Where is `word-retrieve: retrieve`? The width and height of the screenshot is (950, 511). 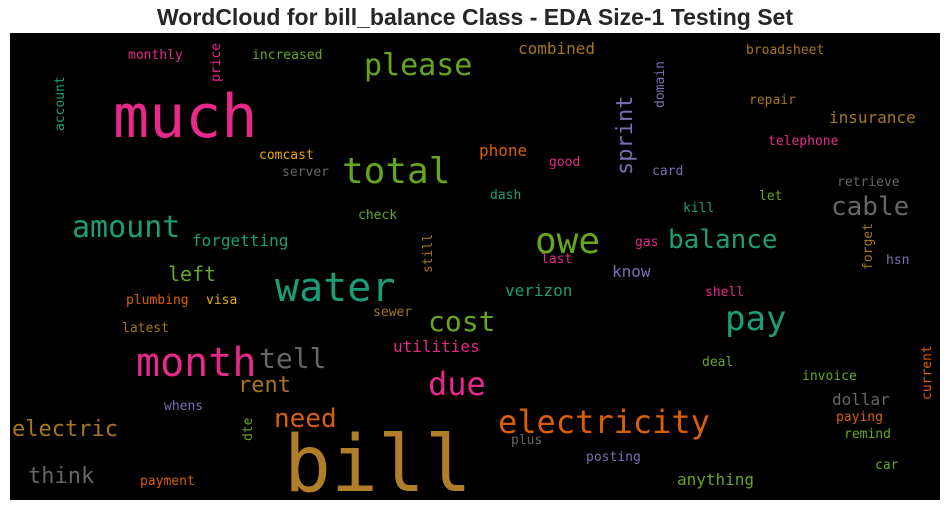 word-retrieve: retrieve is located at coordinates (868, 182).